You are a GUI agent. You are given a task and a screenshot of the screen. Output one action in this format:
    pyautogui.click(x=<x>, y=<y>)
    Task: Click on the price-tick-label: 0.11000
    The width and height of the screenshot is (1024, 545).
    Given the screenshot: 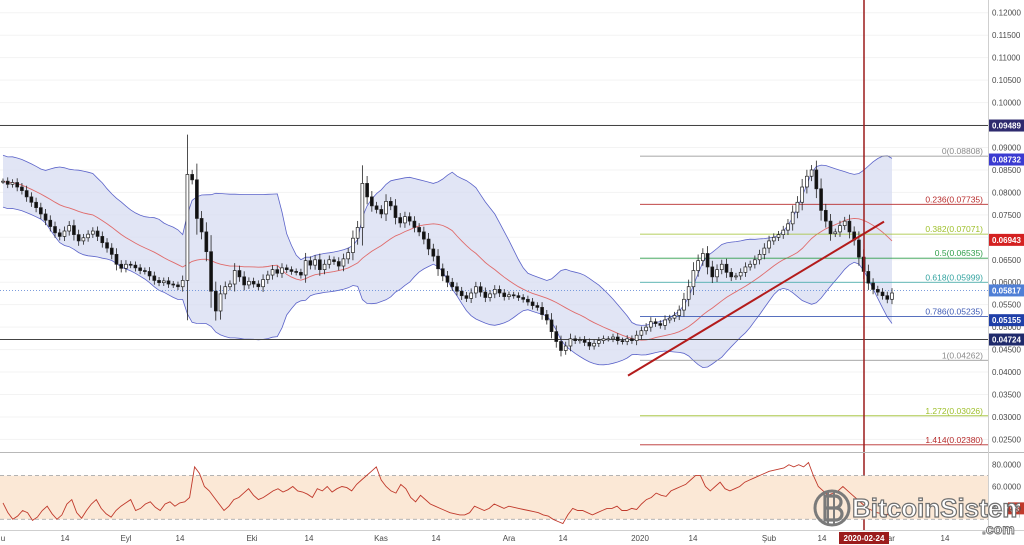 What is the action you would take?
    pyautogui.click(x=1006, y=58)
    